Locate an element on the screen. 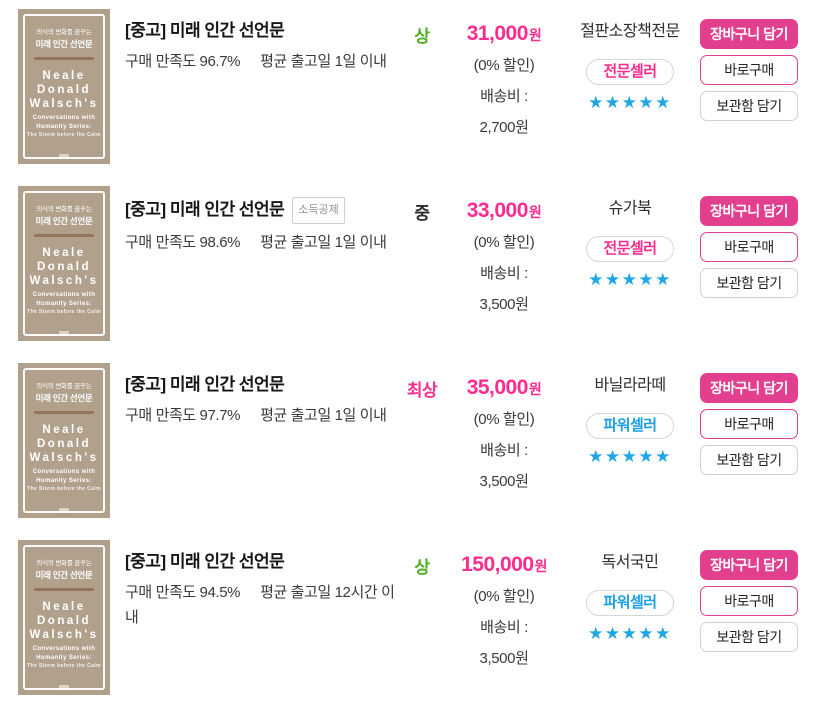 The image size is (817, 707). seller-name-link: 독서국민 is located at coordinates (630, 562).